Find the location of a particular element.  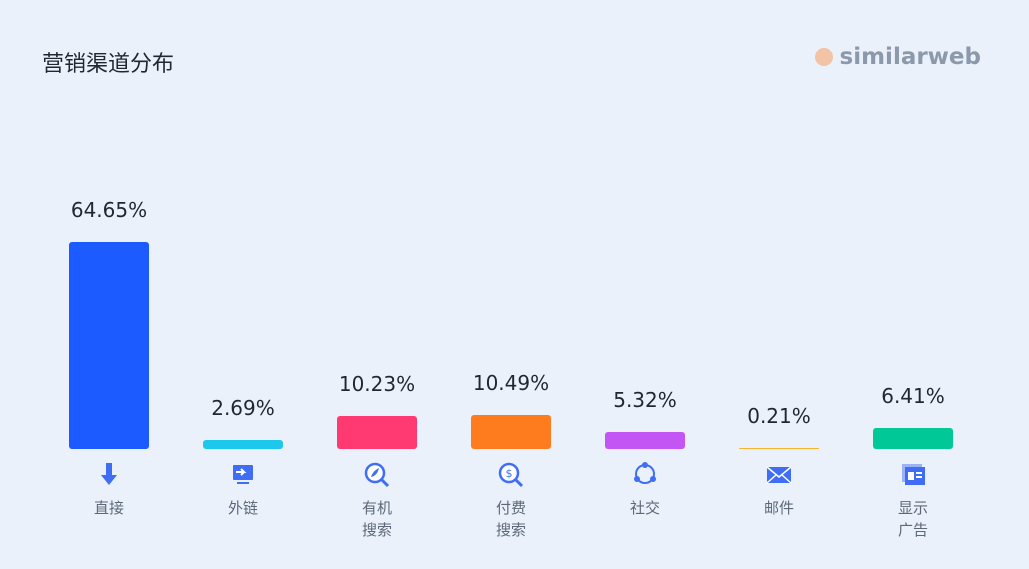

x-tick-label: 直接 is located at coordinates (108, 508).